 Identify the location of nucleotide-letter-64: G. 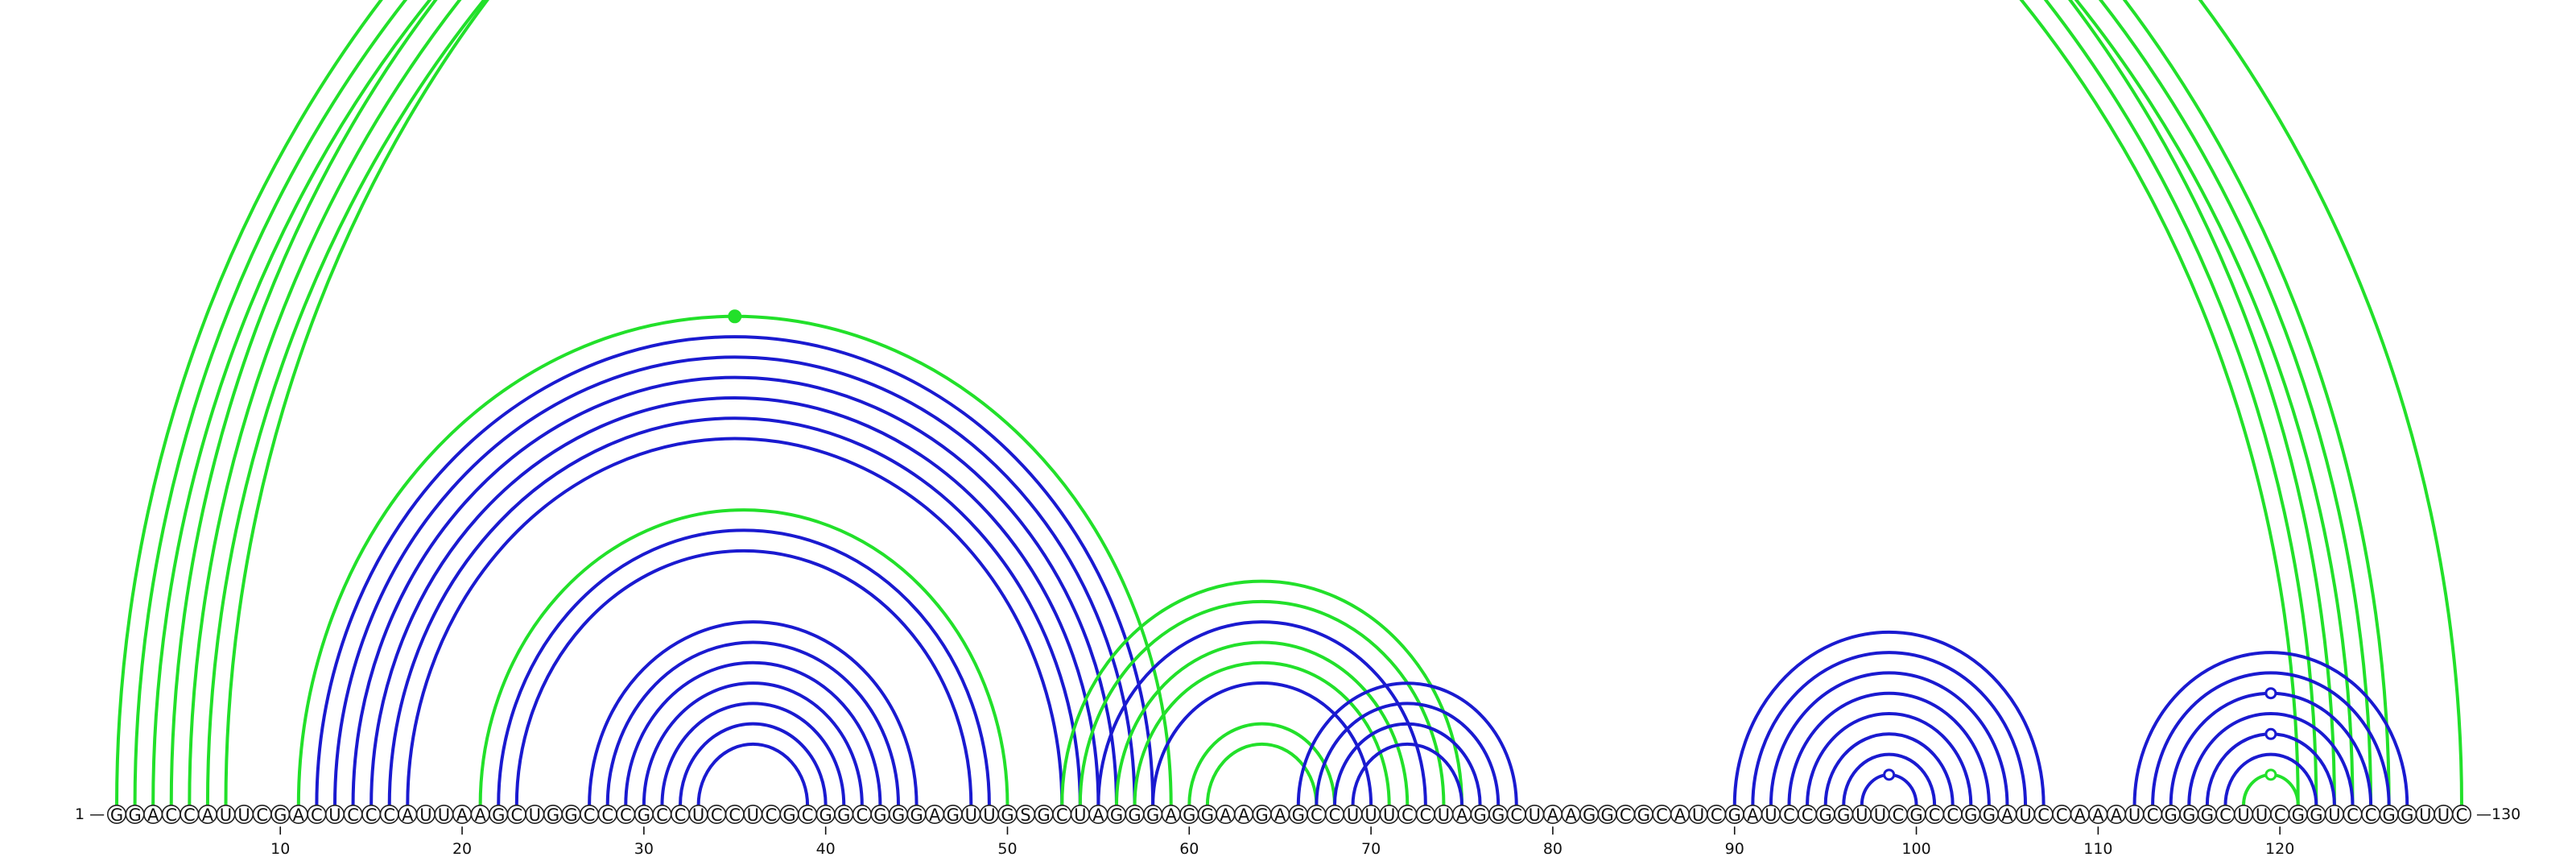
(1261, 815).